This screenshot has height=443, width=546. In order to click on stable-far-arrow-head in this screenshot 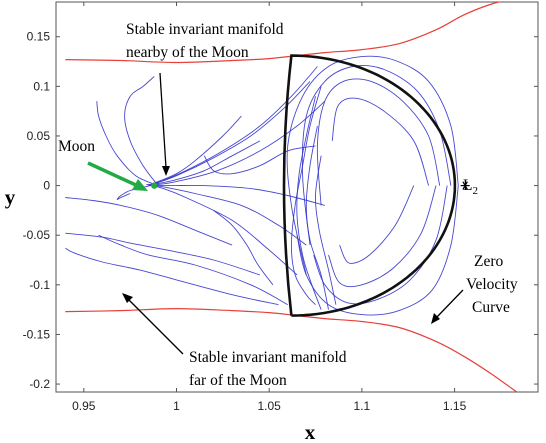, I will do `click(127, 298)`.